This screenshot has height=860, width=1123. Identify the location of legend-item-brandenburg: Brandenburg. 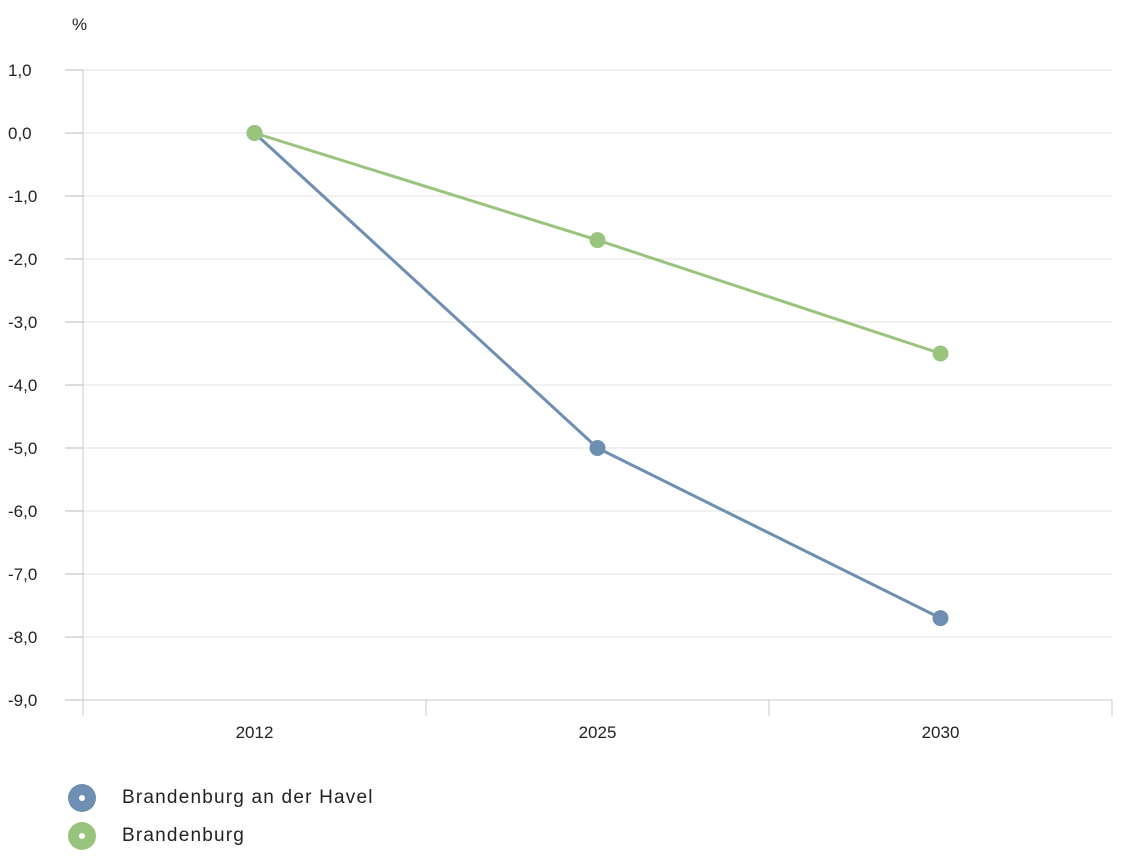
(221, 836).